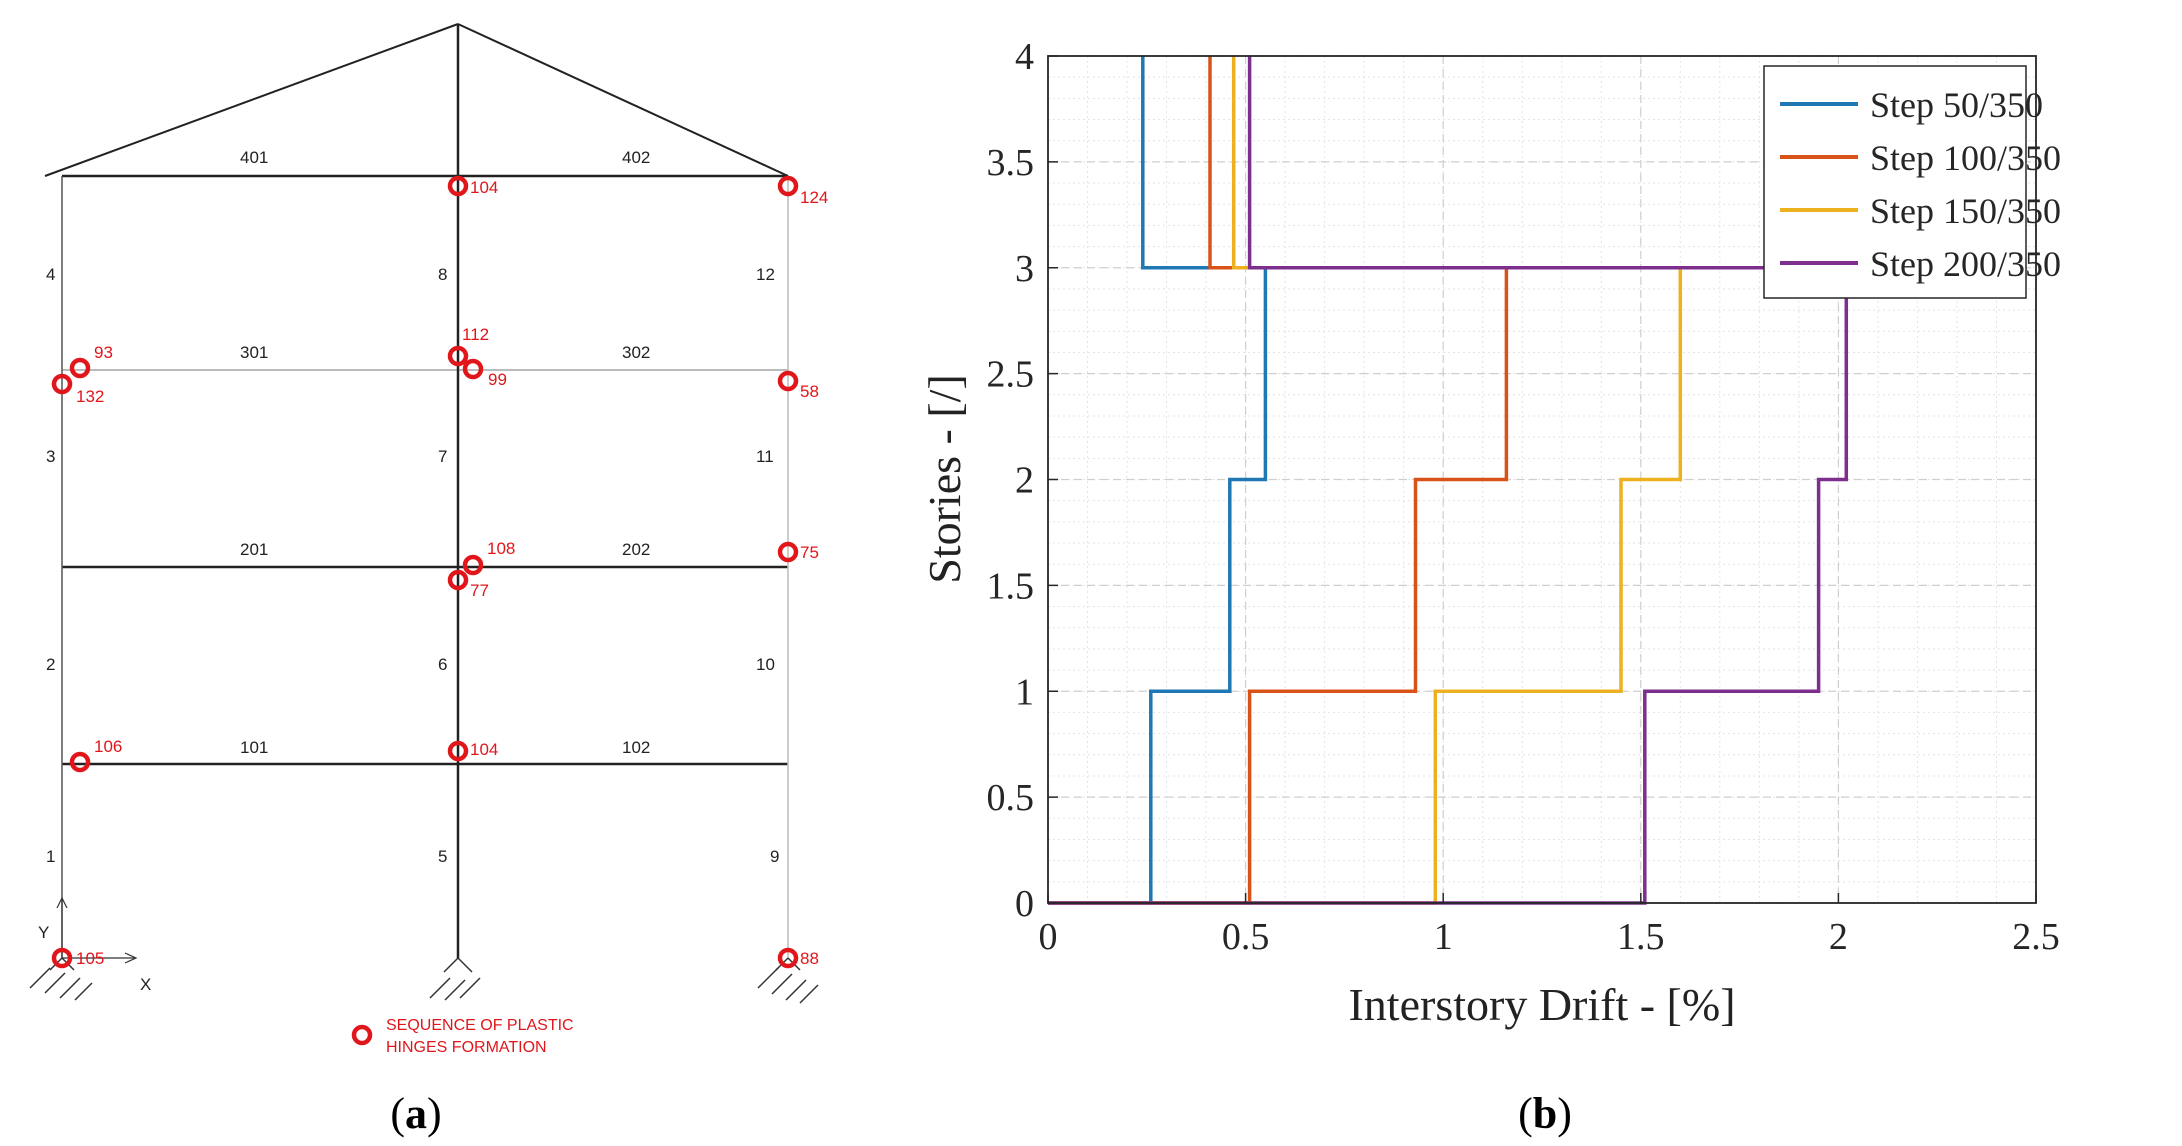 The width and height of the screenshot is (2182, 1146). I want to click on member-label: 301, so click(254, 352).